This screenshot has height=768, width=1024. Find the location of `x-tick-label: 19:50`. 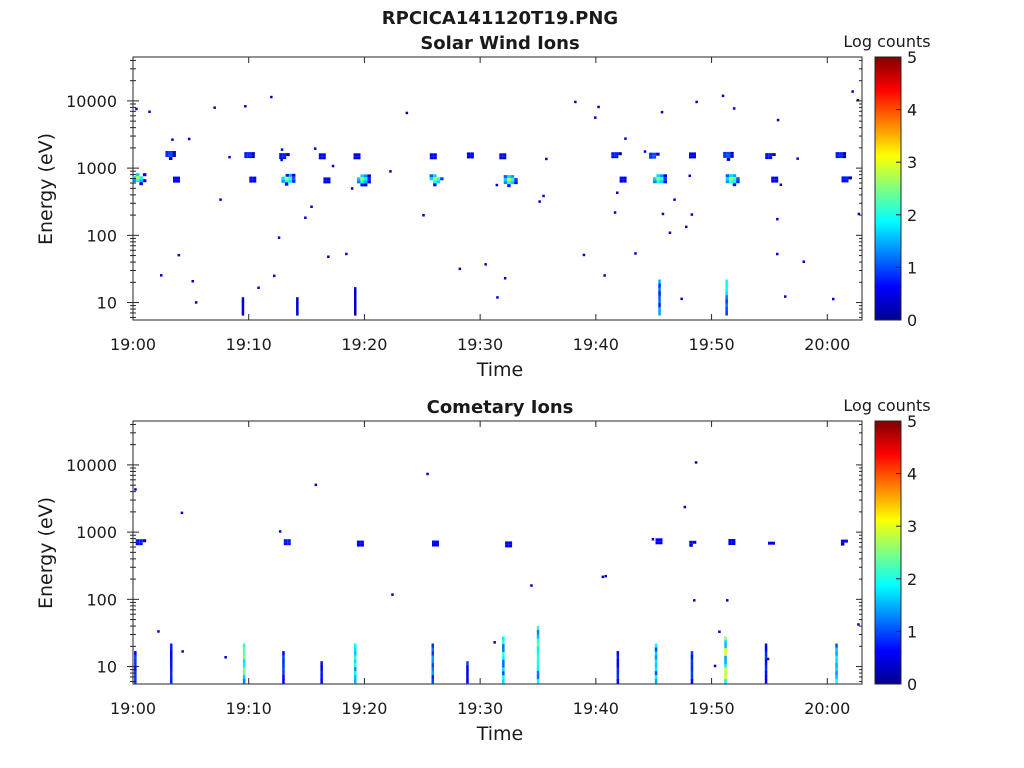

x-tick-label: 19:50 is located at coordinates (712, 344).